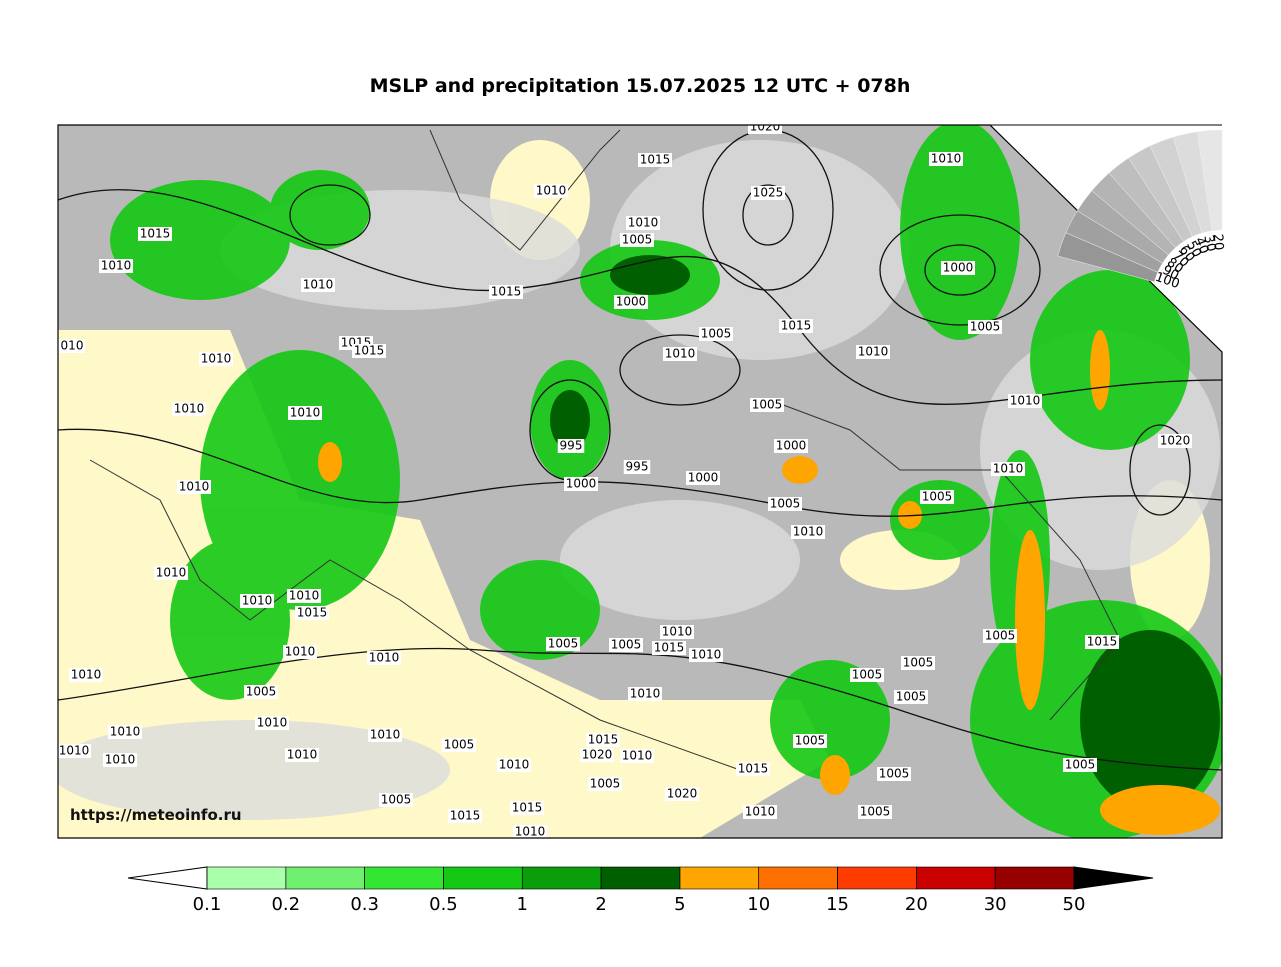  What do you see at coordinates (1193, 249) in the screenshot?
I see `cloud-scale-label: 50` at bounding box center [1193, 249].